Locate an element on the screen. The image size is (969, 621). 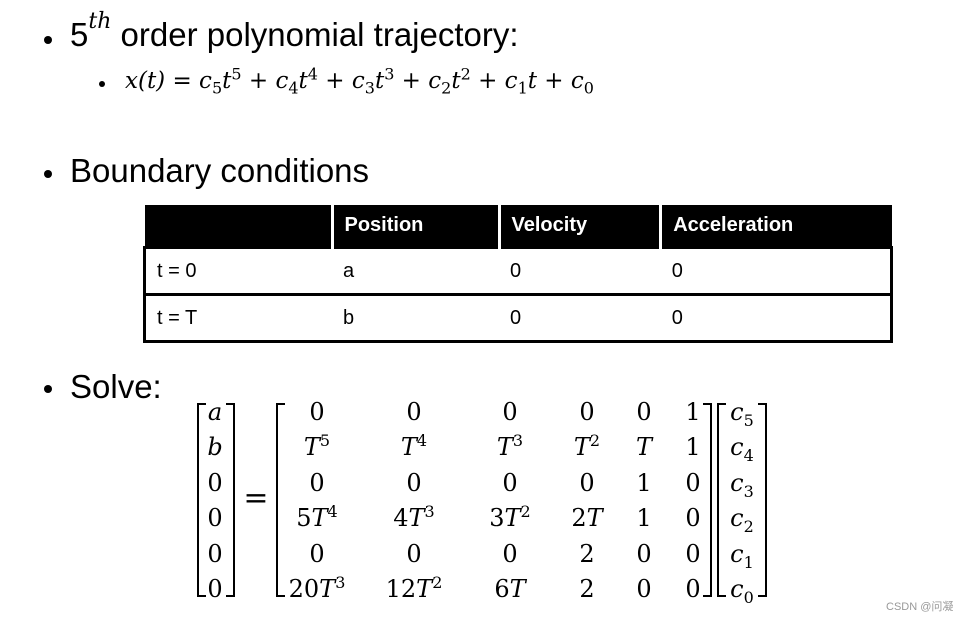
ordinal-suffix: th is located at coordinates (100, 21).